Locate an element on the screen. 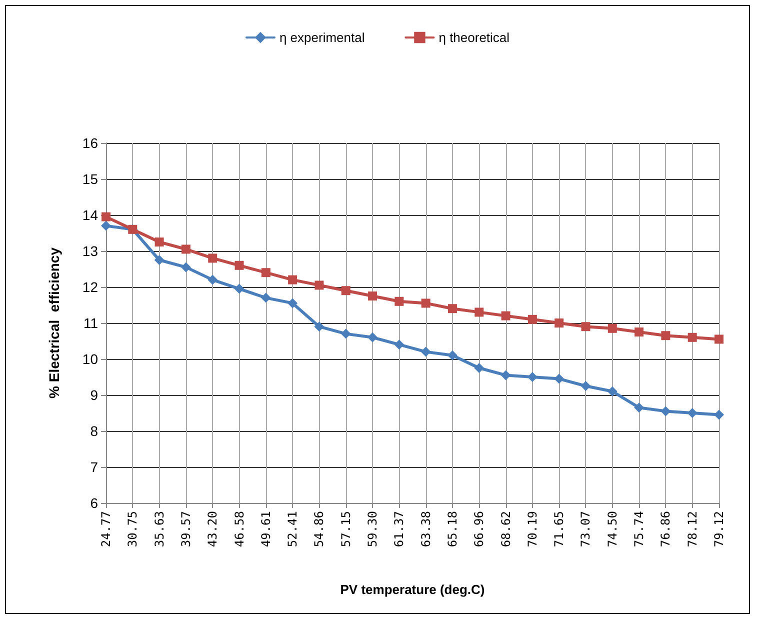  y-tick-label: 16 is located at coordinates (90, 143).